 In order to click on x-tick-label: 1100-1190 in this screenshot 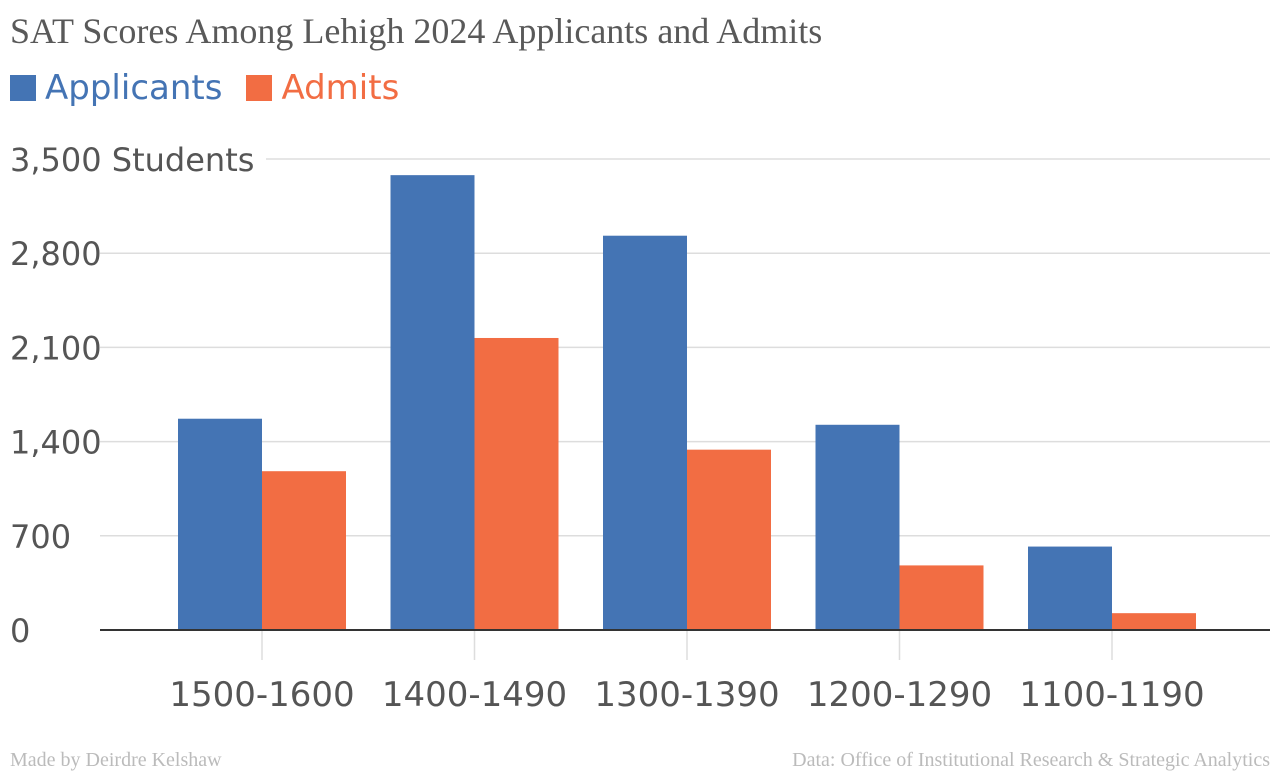, I will do `click(1111, 695)`.